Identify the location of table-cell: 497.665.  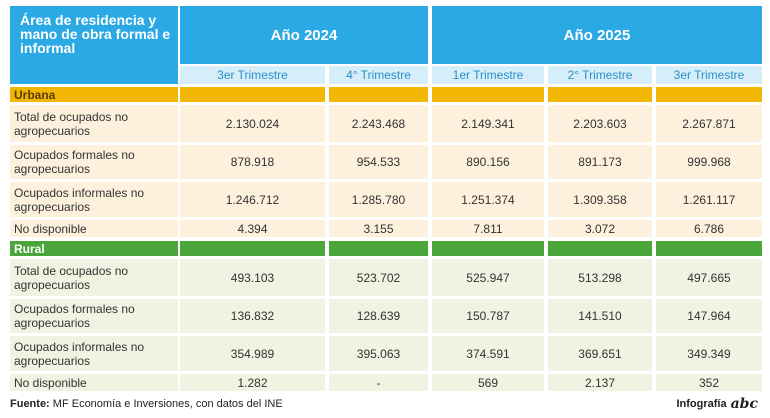
(709, 277).